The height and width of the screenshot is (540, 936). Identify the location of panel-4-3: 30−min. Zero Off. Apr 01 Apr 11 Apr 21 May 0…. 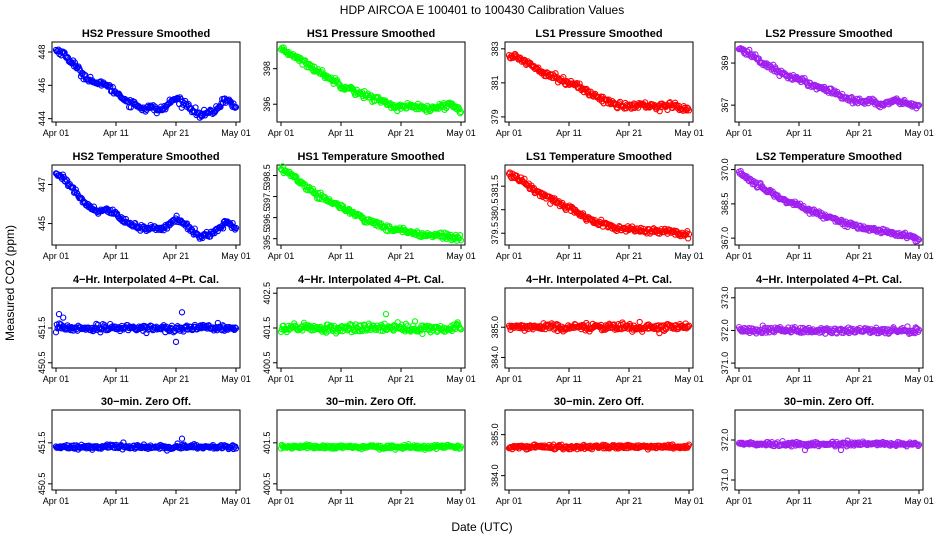
(597, 451).